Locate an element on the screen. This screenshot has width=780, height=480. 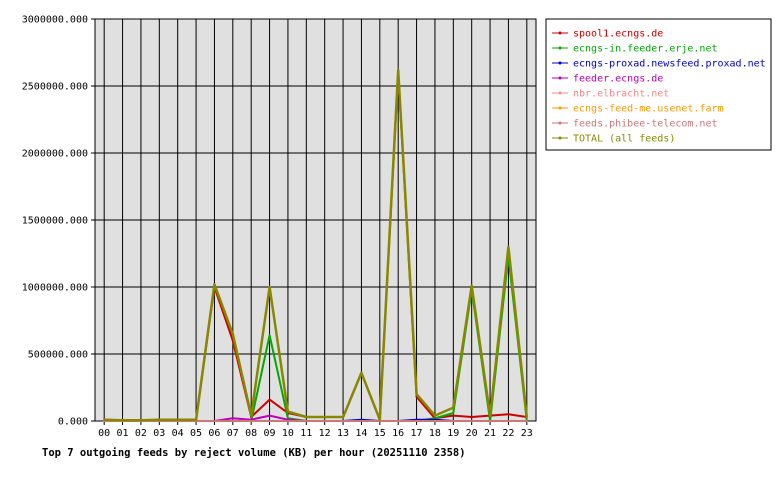
x-tick-label: 01 is located at coordinates (123, 433).